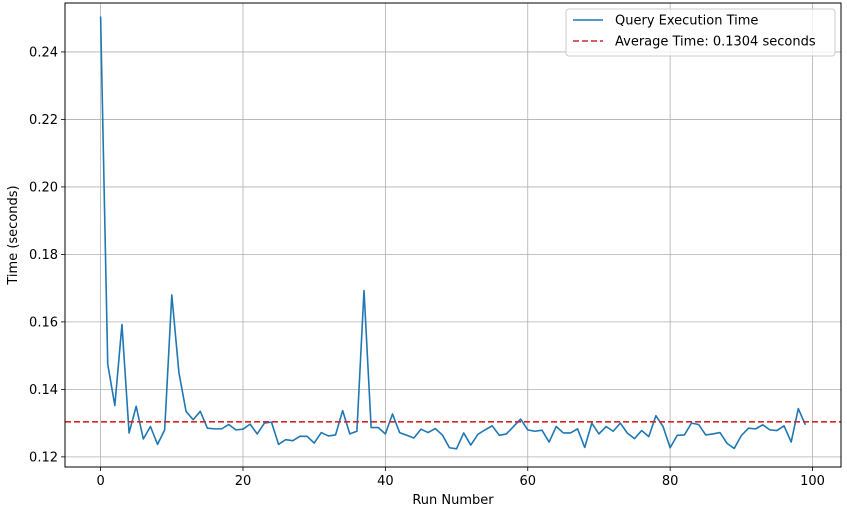 The image size is (847, 510). I want to click on y-tick-label: 0.24, so click(43, 52).